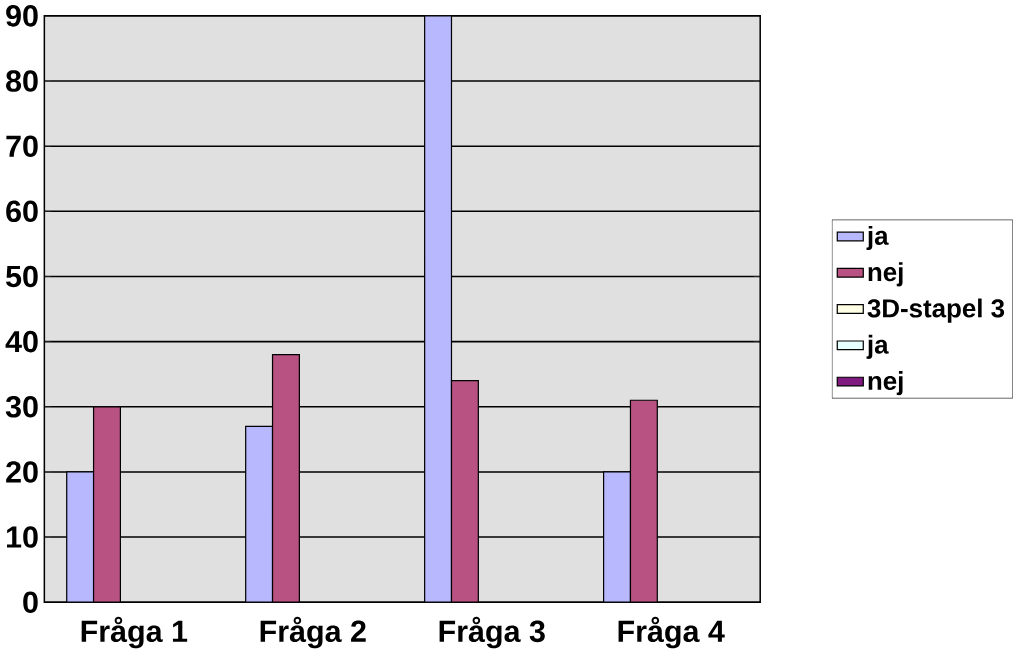  I want to click on y-tick-label: 20, so click(22, 471).